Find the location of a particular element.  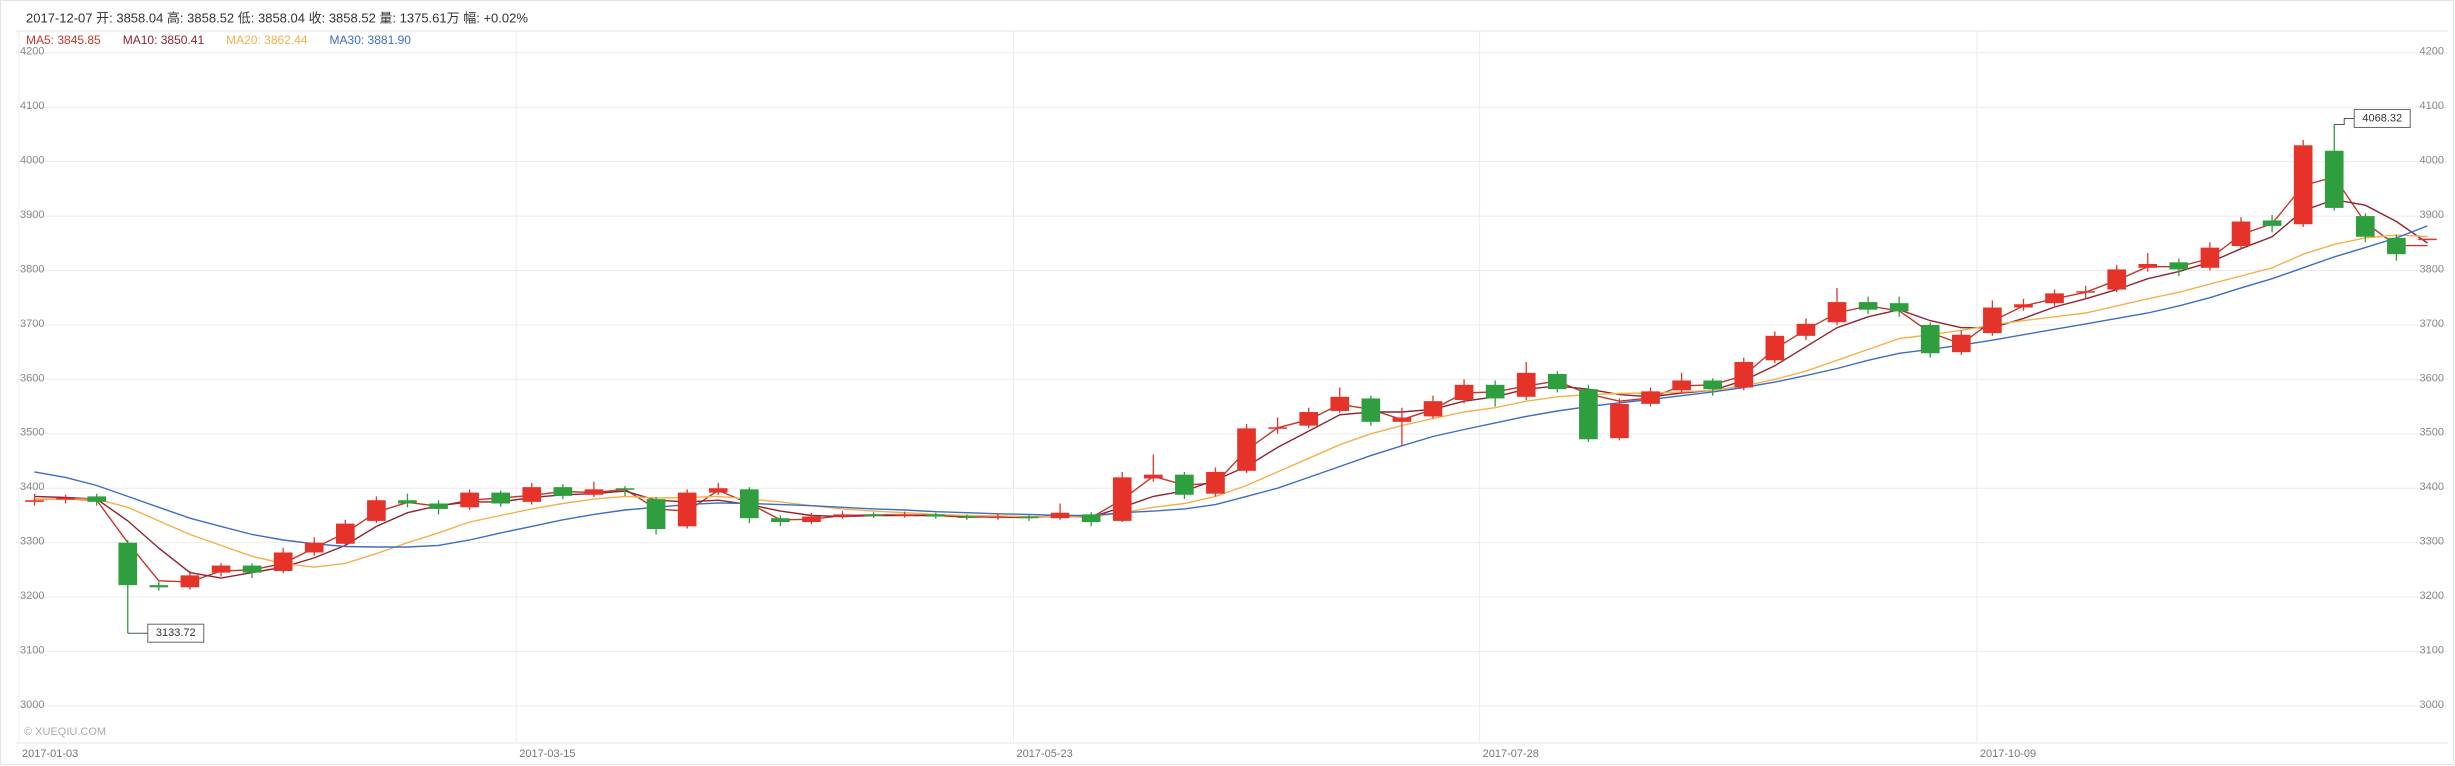

x-tick-label: 2017-10-09 is located at coordinates (2008, 754).